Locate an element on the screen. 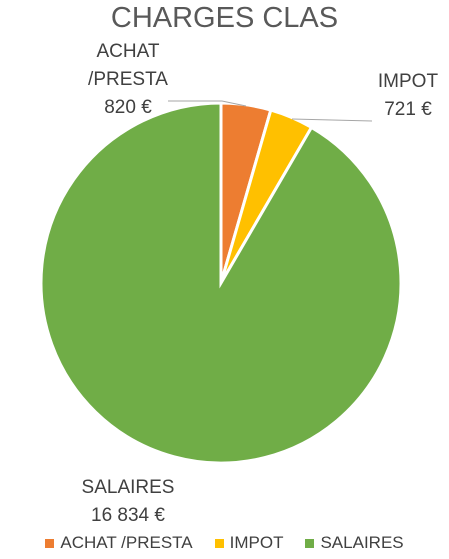  data-label-category: SALAIRES is located at coordinates (128, 487).